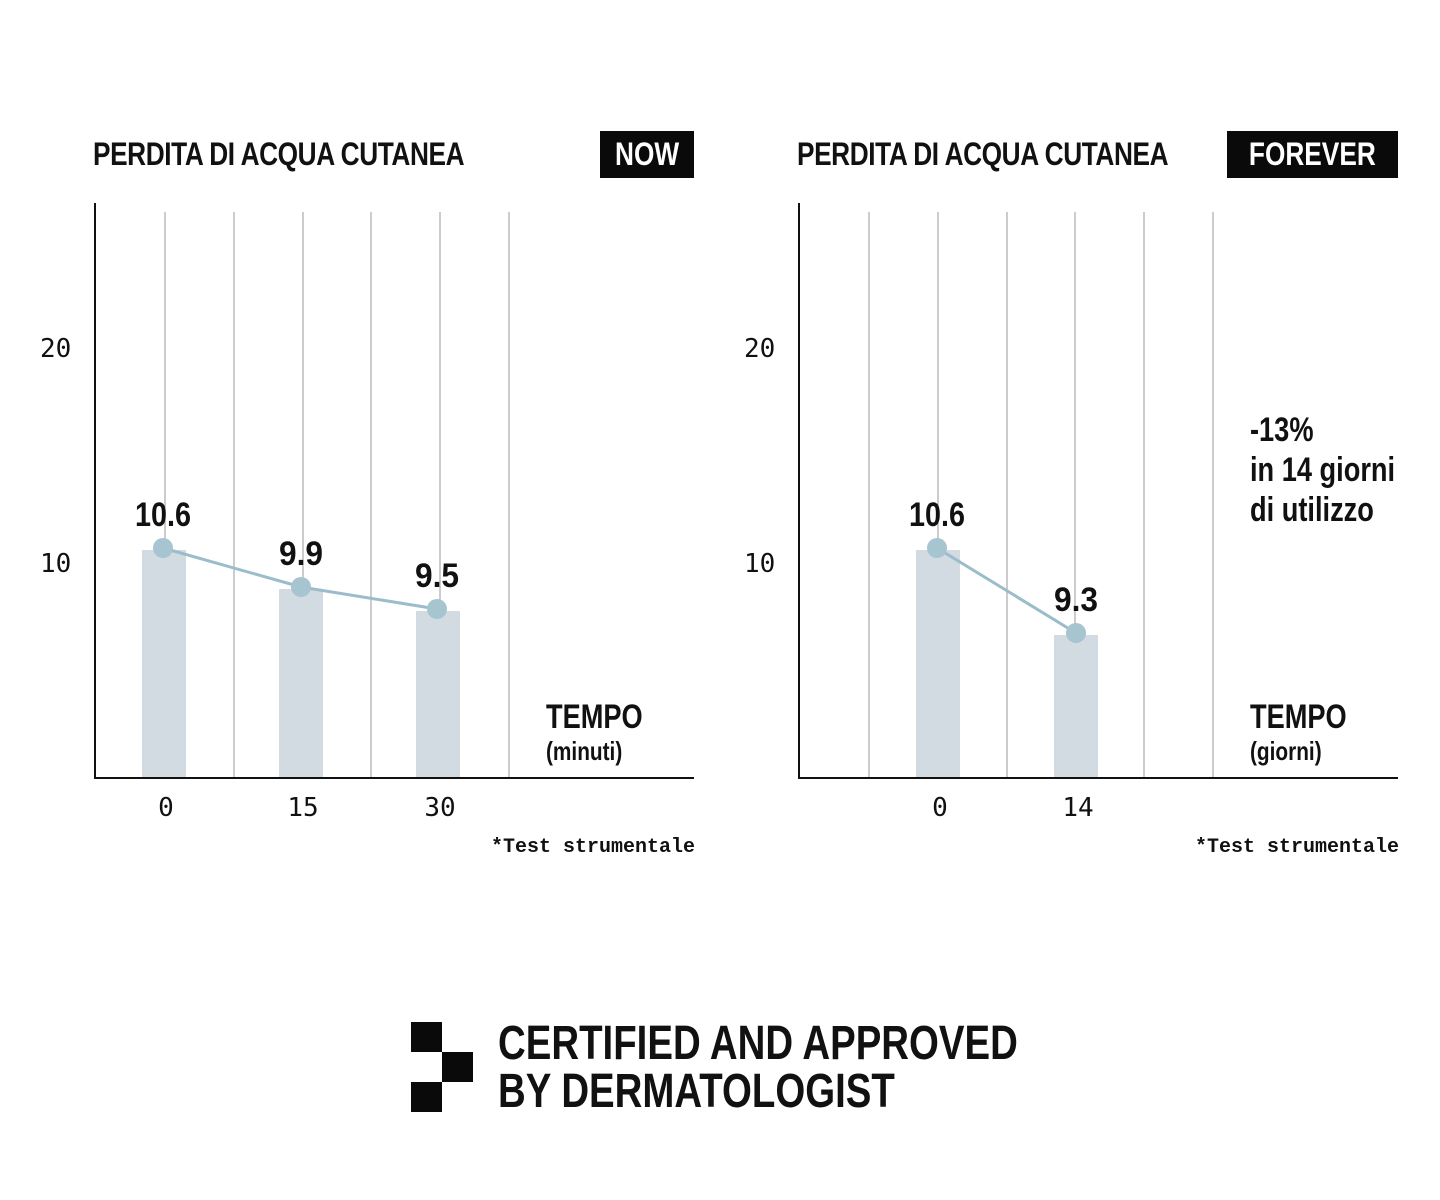  I want to click on badge-label: FOREVER, so click(1313, 154).